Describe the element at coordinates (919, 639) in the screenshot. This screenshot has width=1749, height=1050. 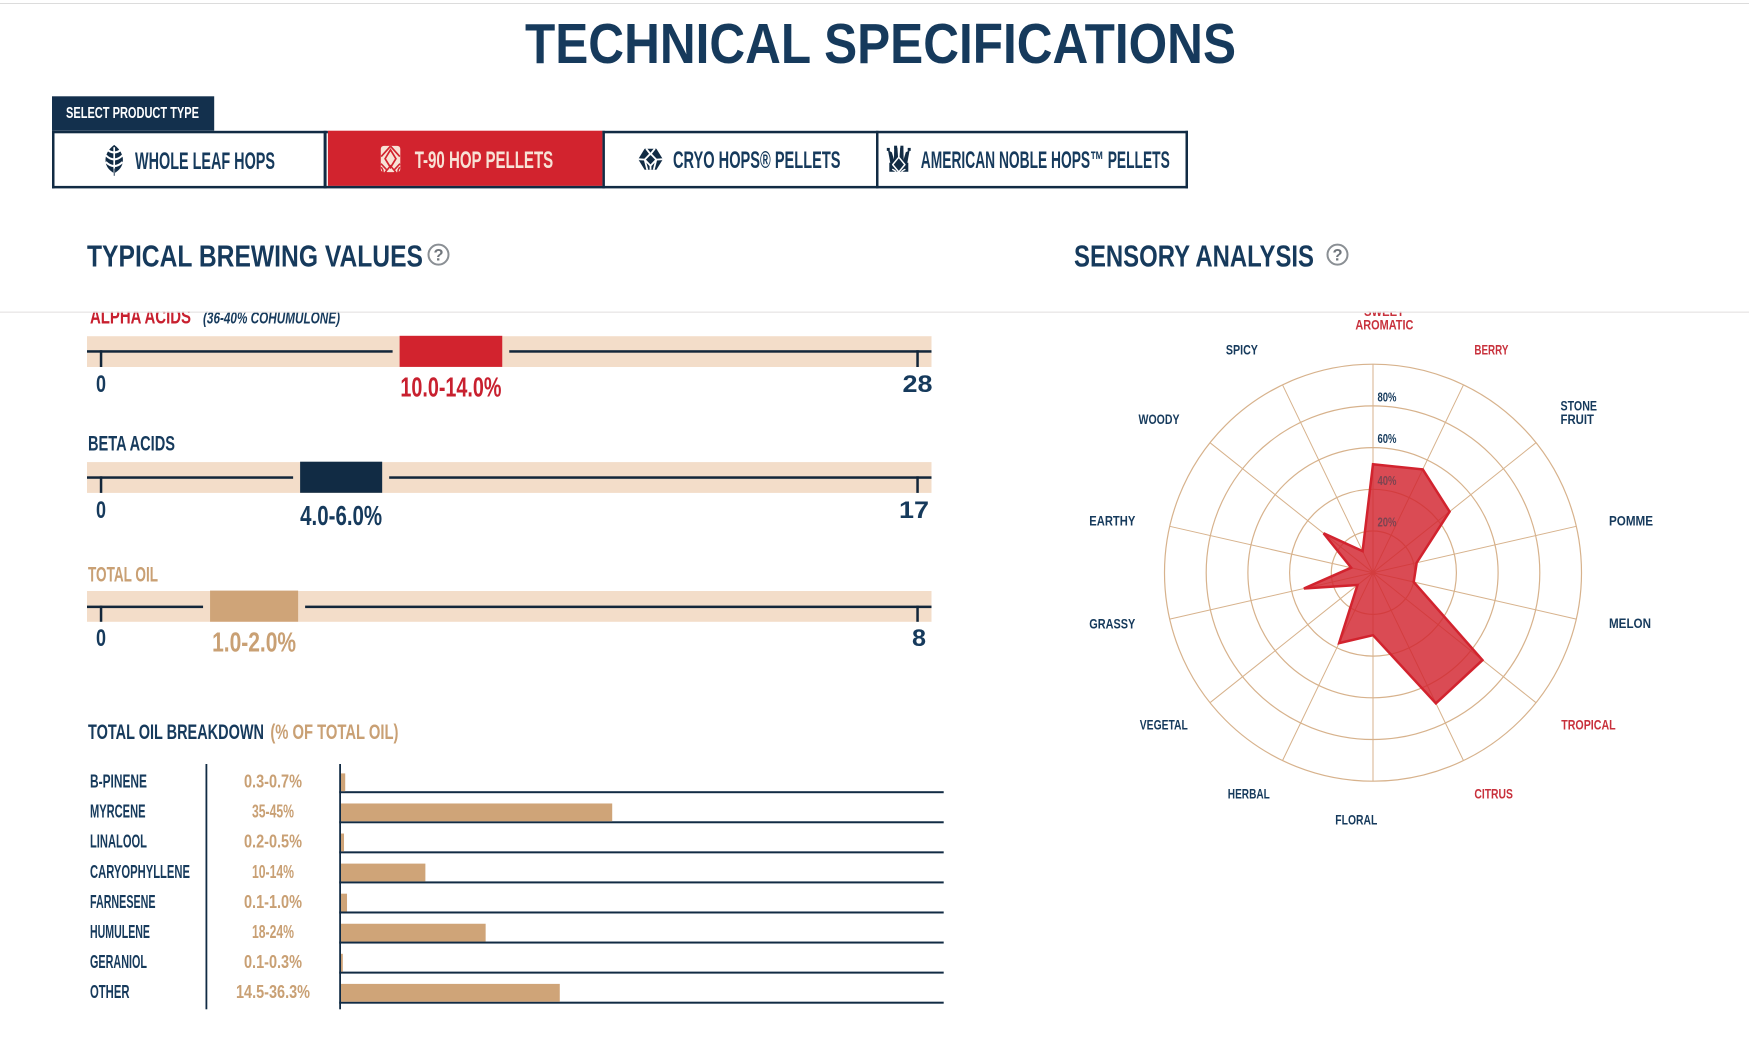
I see `svg-text: 8` at that location.